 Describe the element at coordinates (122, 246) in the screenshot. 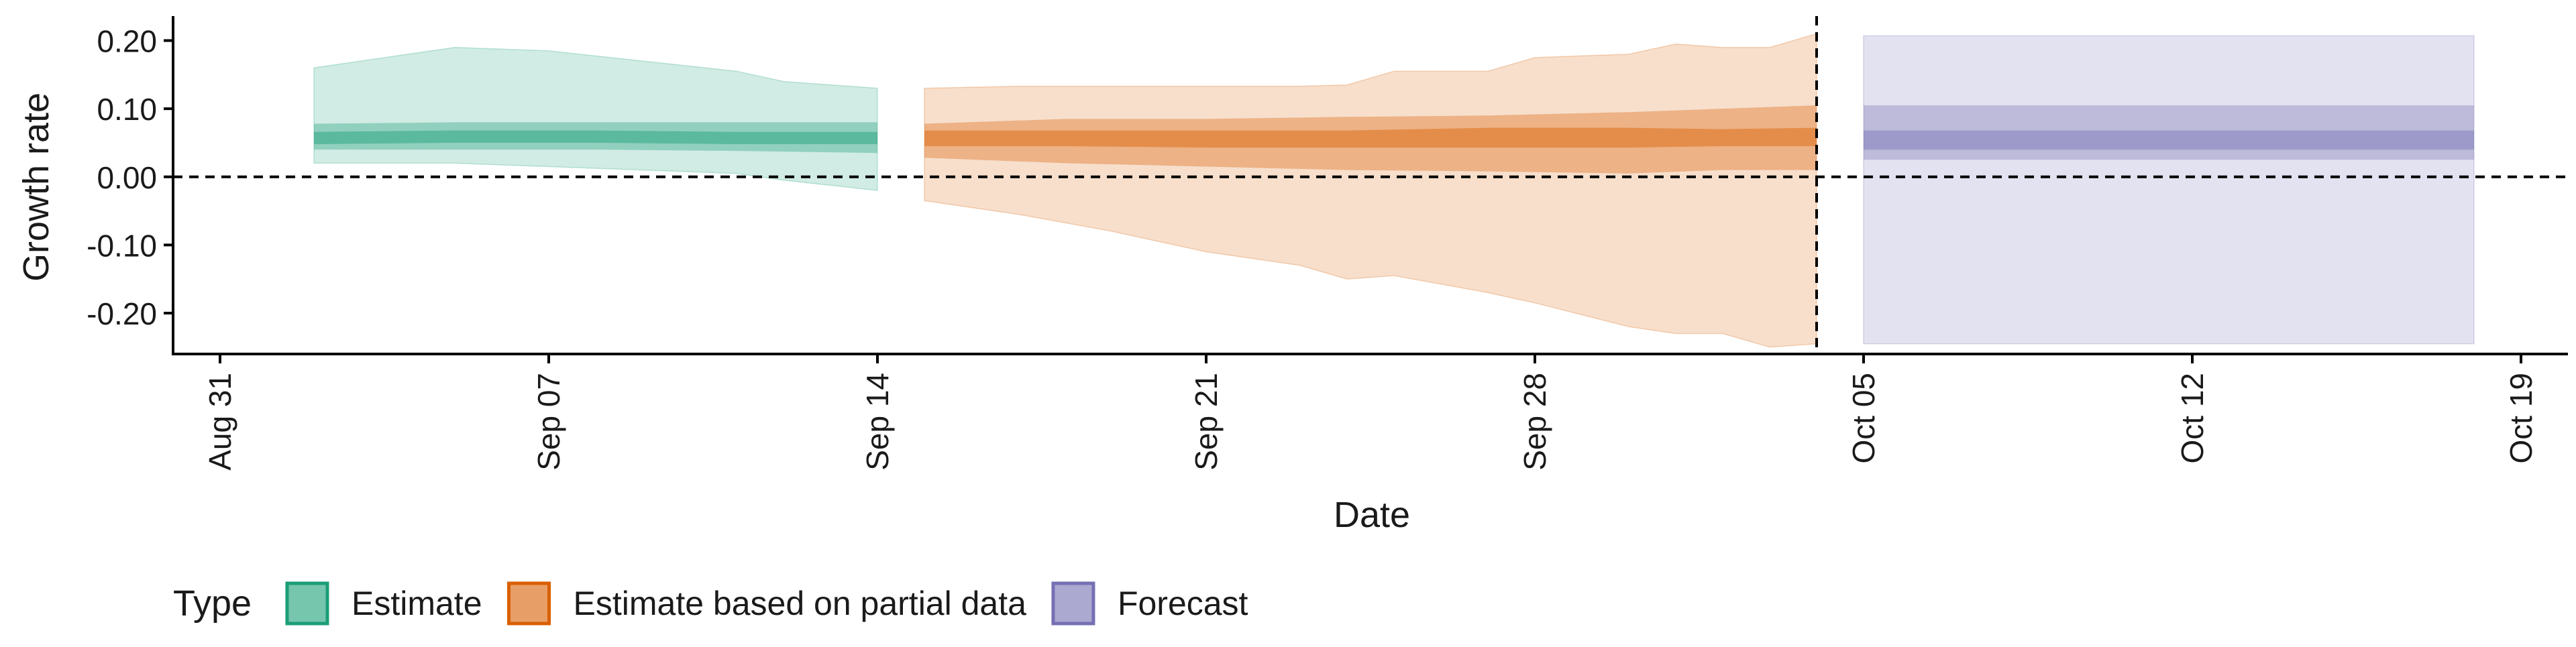

I see `y-tick-label: -0.10` at that location.